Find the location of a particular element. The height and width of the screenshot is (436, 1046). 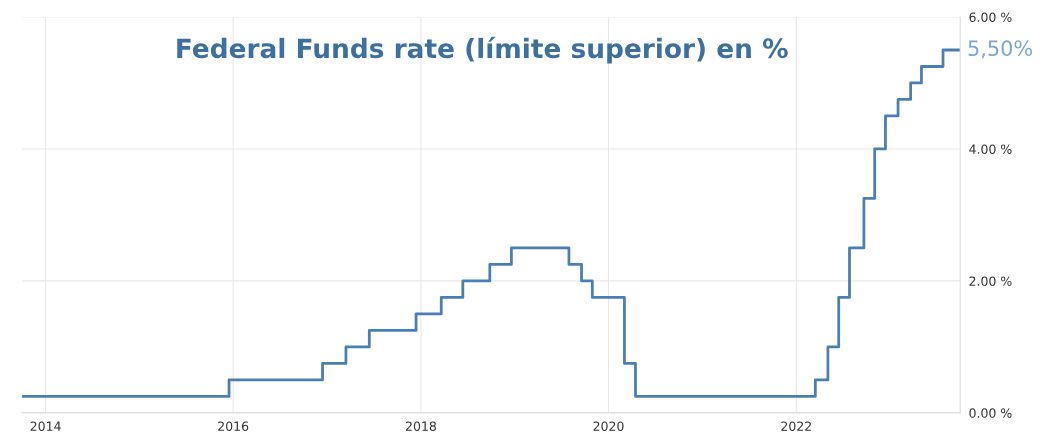

x-tick-label: 2020 is located at coordinates (608, 426).